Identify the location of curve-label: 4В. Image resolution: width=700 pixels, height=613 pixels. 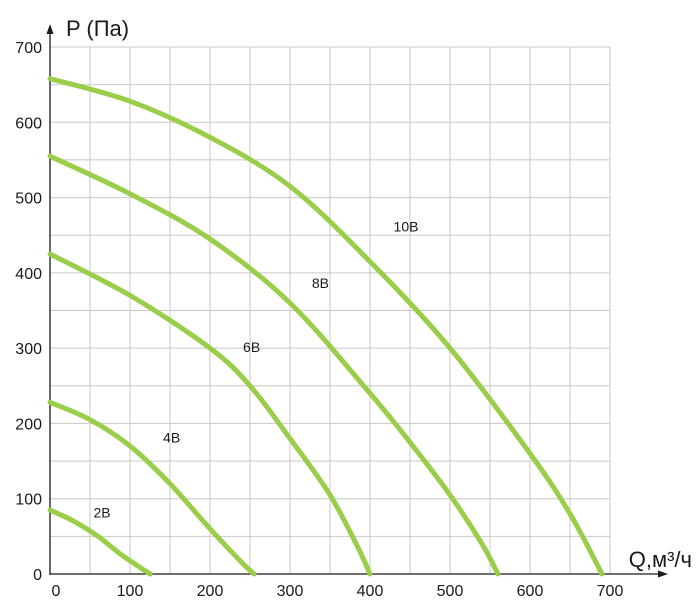
(171, 437).